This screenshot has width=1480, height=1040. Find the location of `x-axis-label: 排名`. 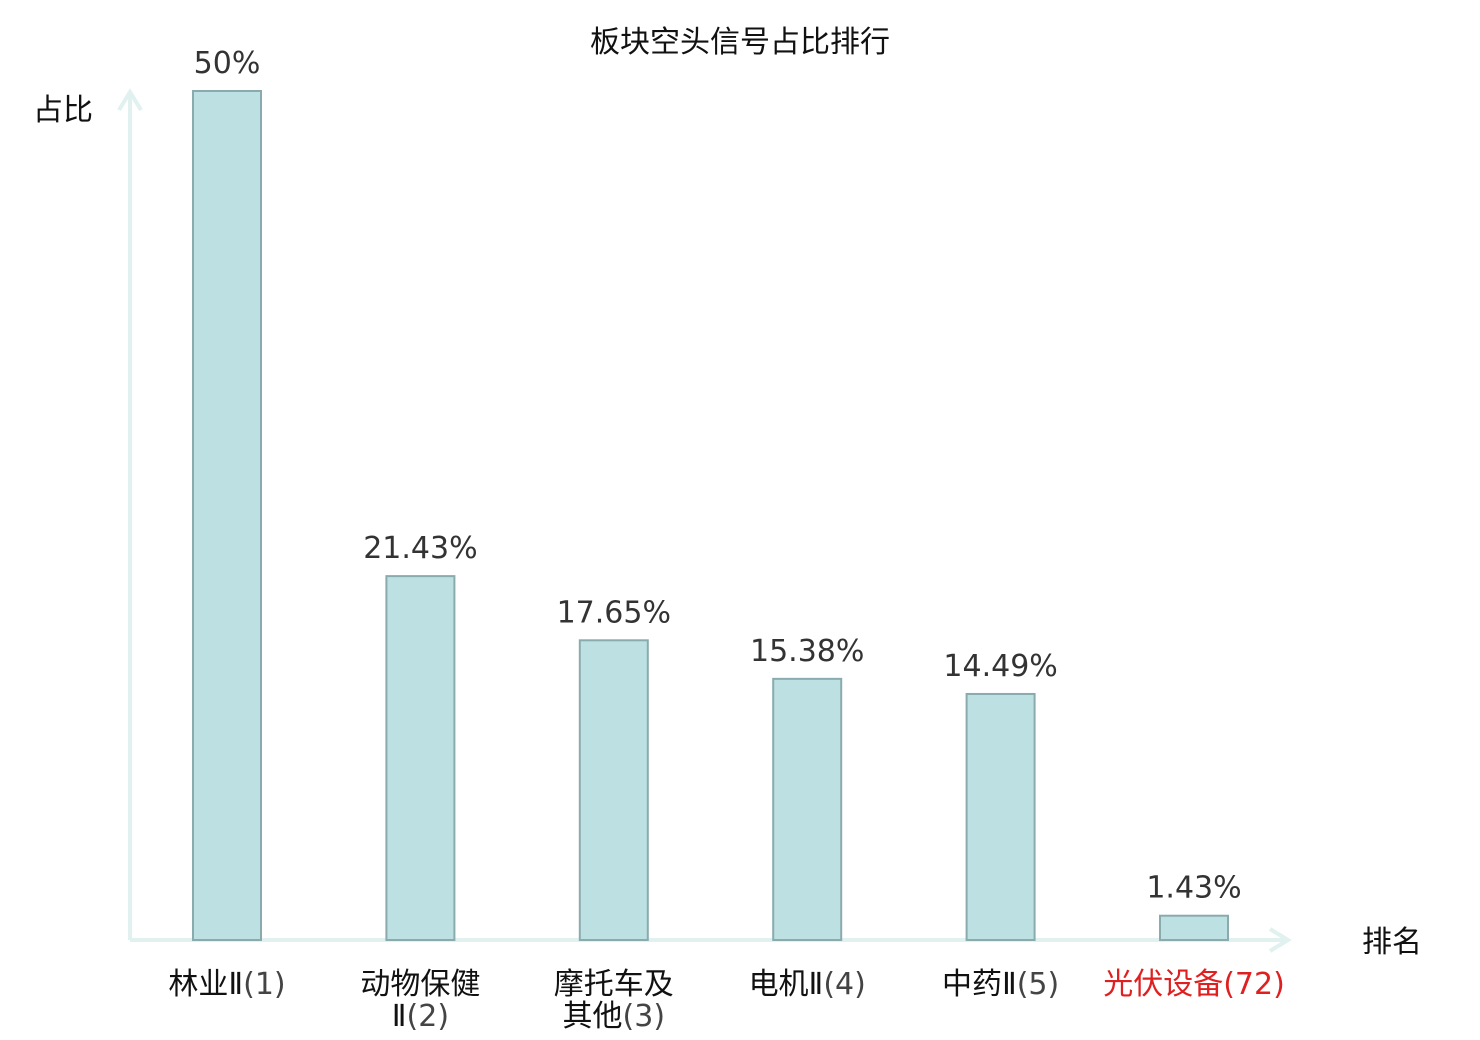

x-axis-label: 排名 is located at coordinates (1392, 942).